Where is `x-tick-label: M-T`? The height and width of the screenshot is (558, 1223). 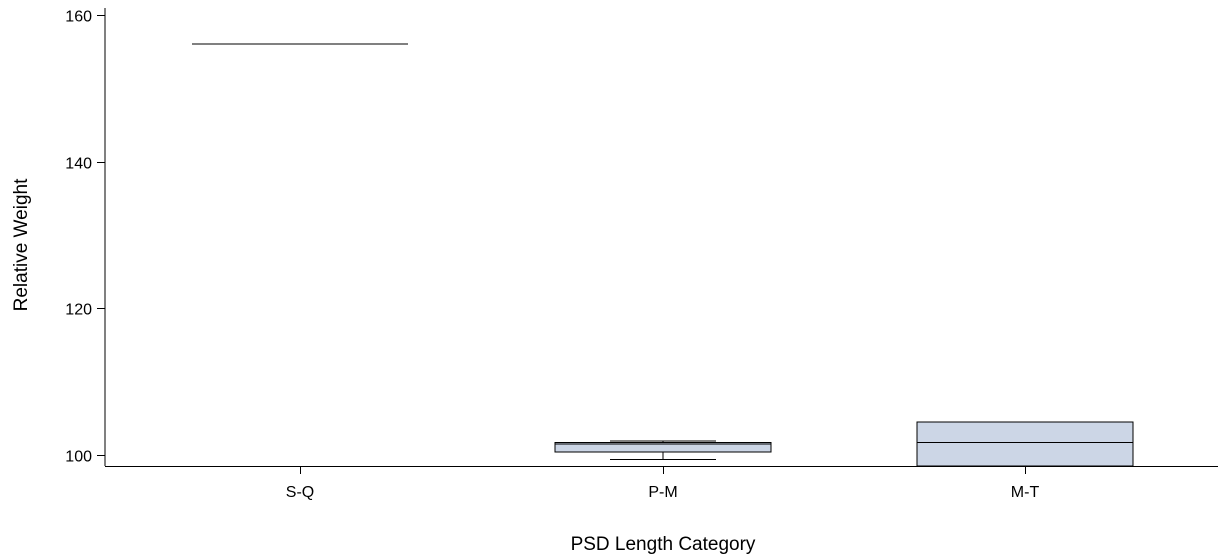
x-tick-label: M-T is located at coordinates (1025, 492).